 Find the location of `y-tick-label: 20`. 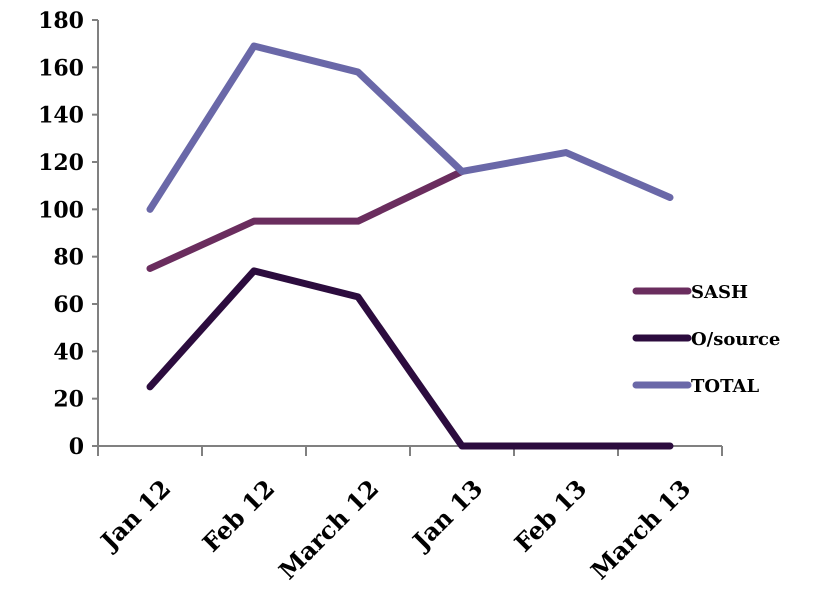

y-tick-label: 20 is located at coordinates (68, 400).